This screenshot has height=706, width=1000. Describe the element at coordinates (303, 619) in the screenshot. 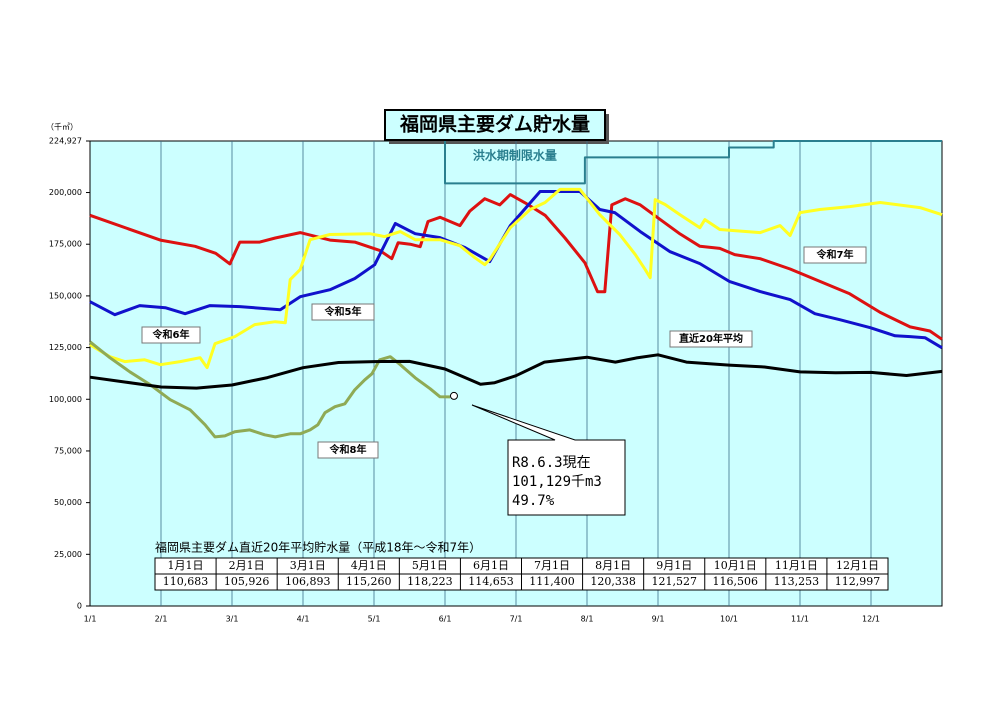

I see `x-tick-label: 4/1` at that location.